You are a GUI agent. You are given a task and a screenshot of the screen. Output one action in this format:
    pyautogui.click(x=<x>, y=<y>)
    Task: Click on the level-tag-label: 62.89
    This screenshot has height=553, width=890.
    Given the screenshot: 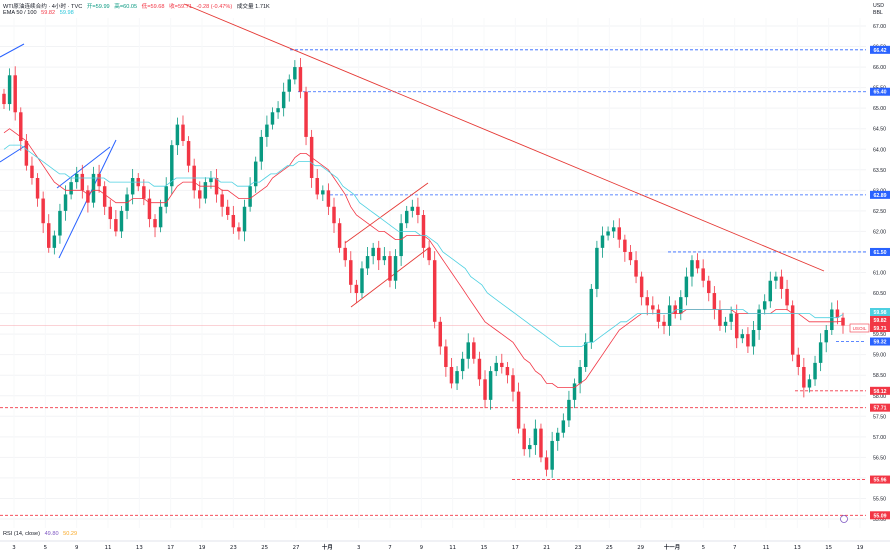 What is the action you would take?
    pyautogui.click(x=880, y=196)
    